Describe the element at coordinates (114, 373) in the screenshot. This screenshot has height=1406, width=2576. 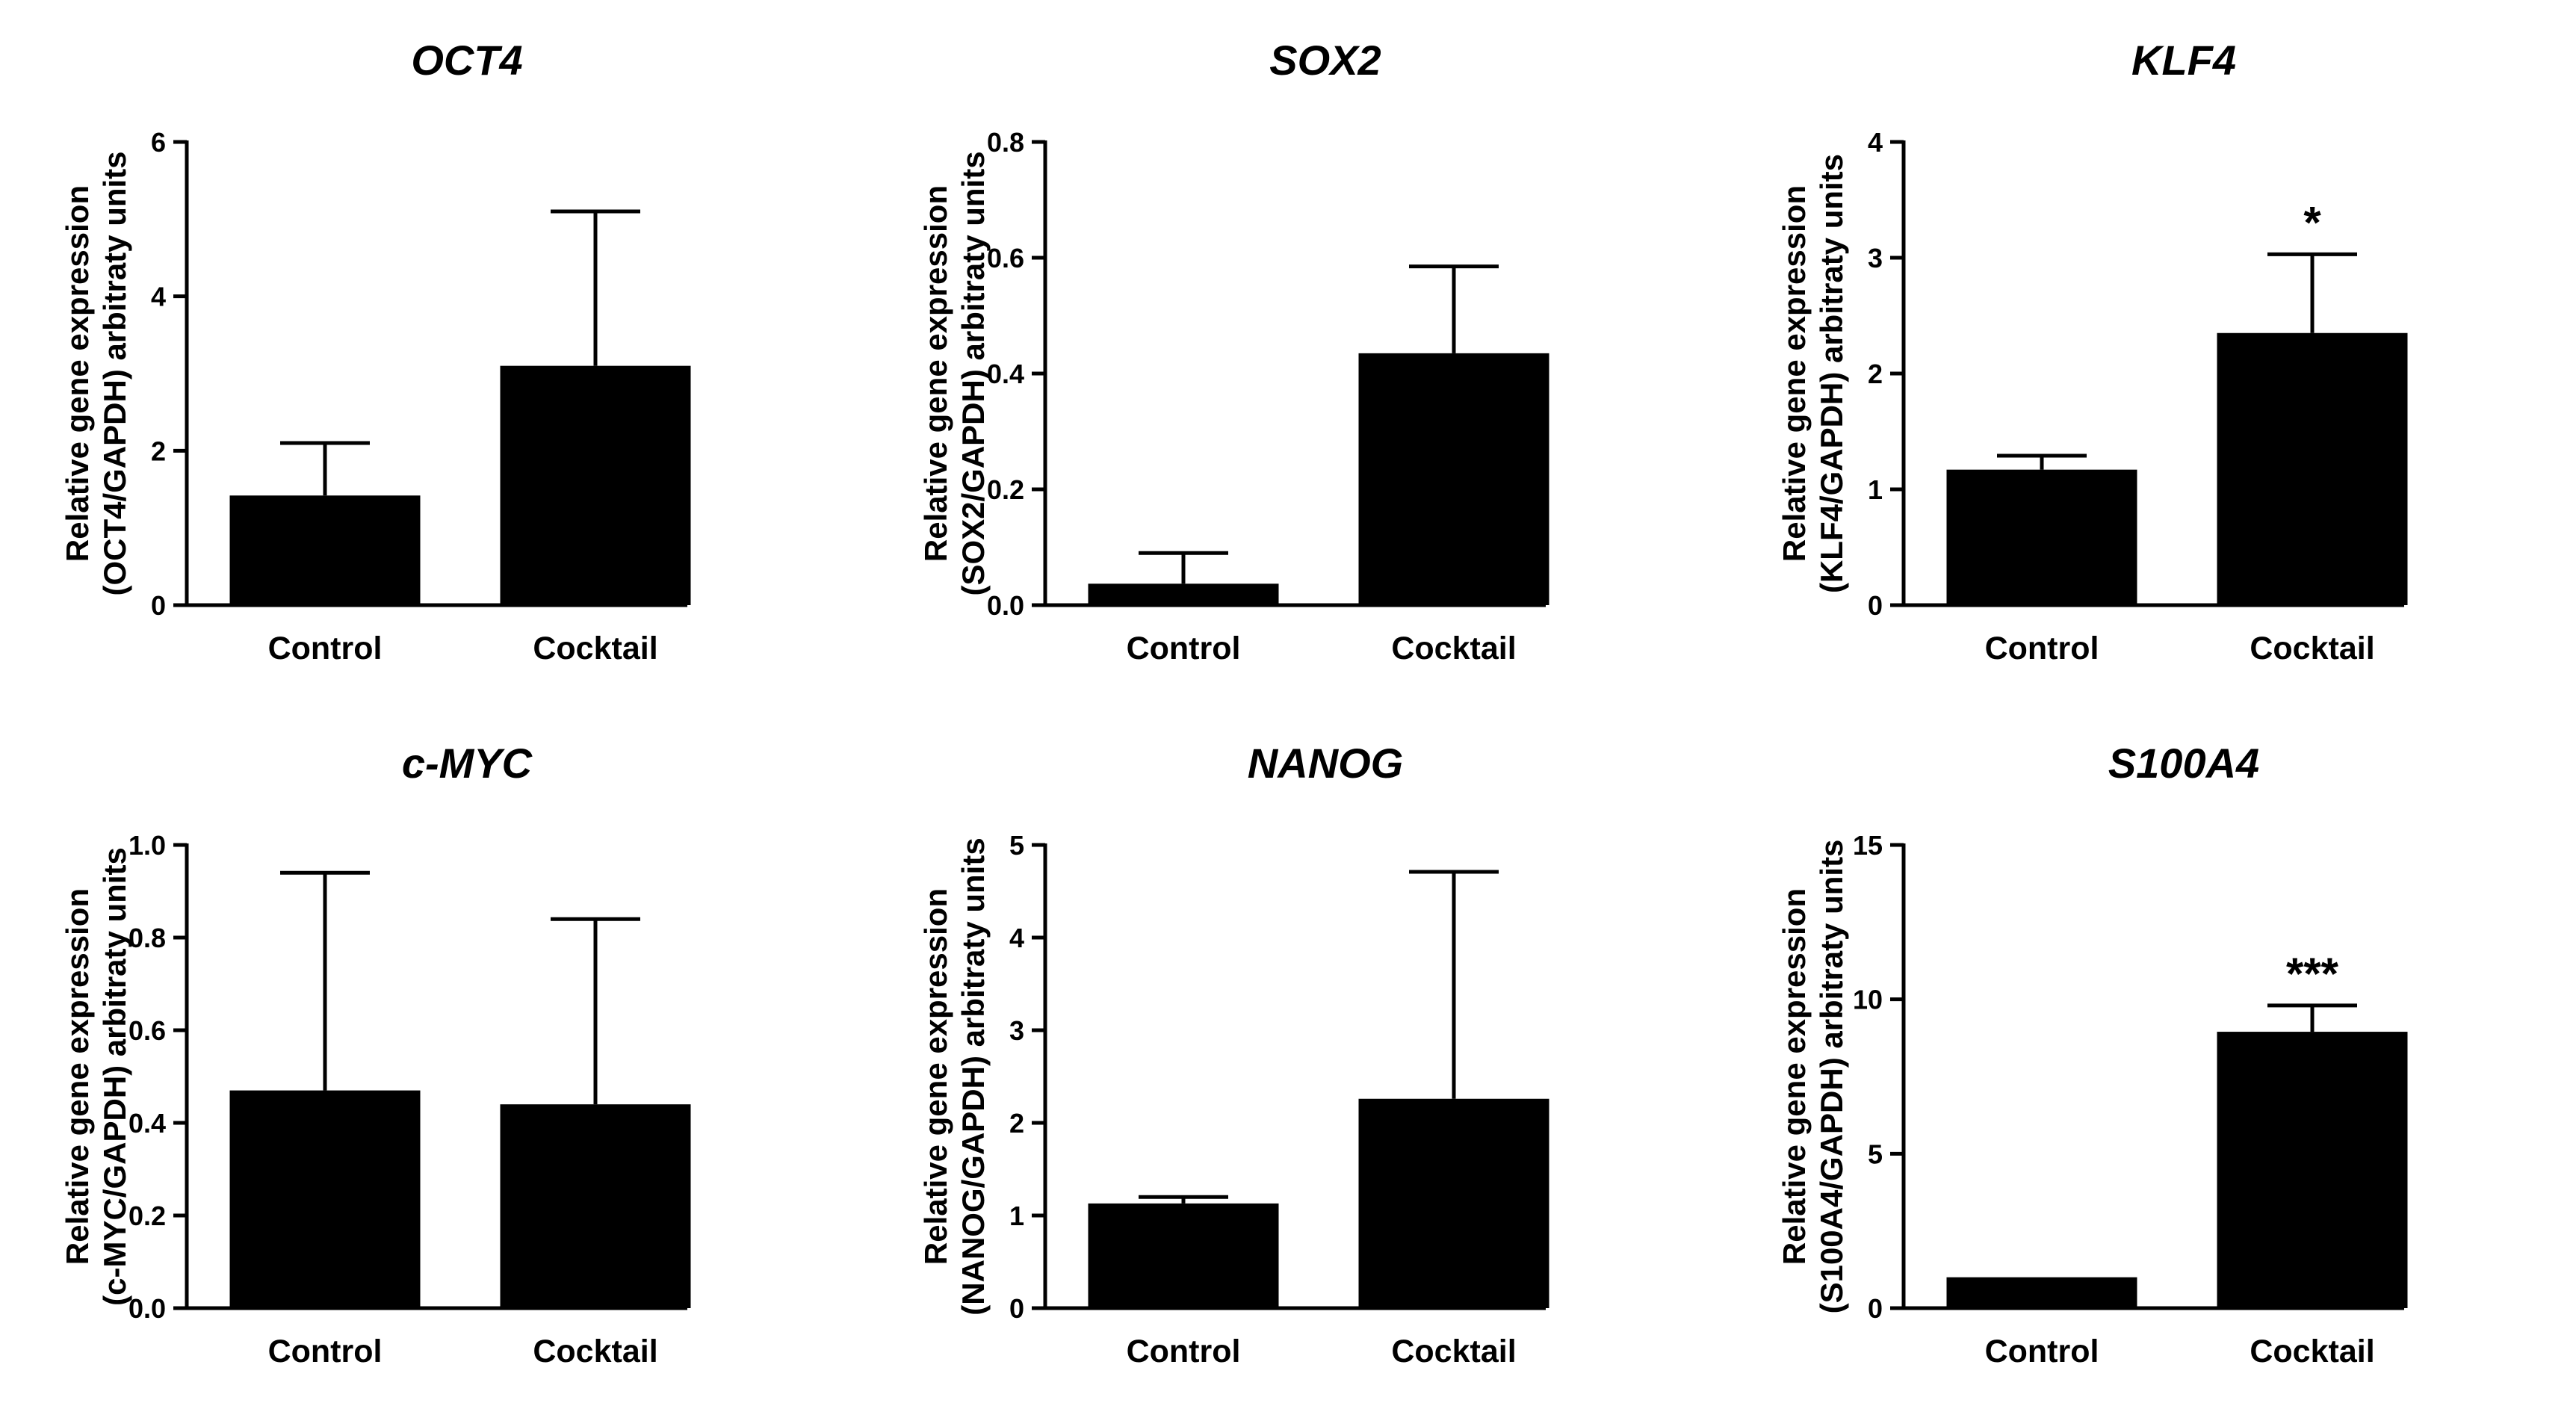
I see `y-axis-label-line2: (OCT4/GAPDH) arbitraty units` at that location.